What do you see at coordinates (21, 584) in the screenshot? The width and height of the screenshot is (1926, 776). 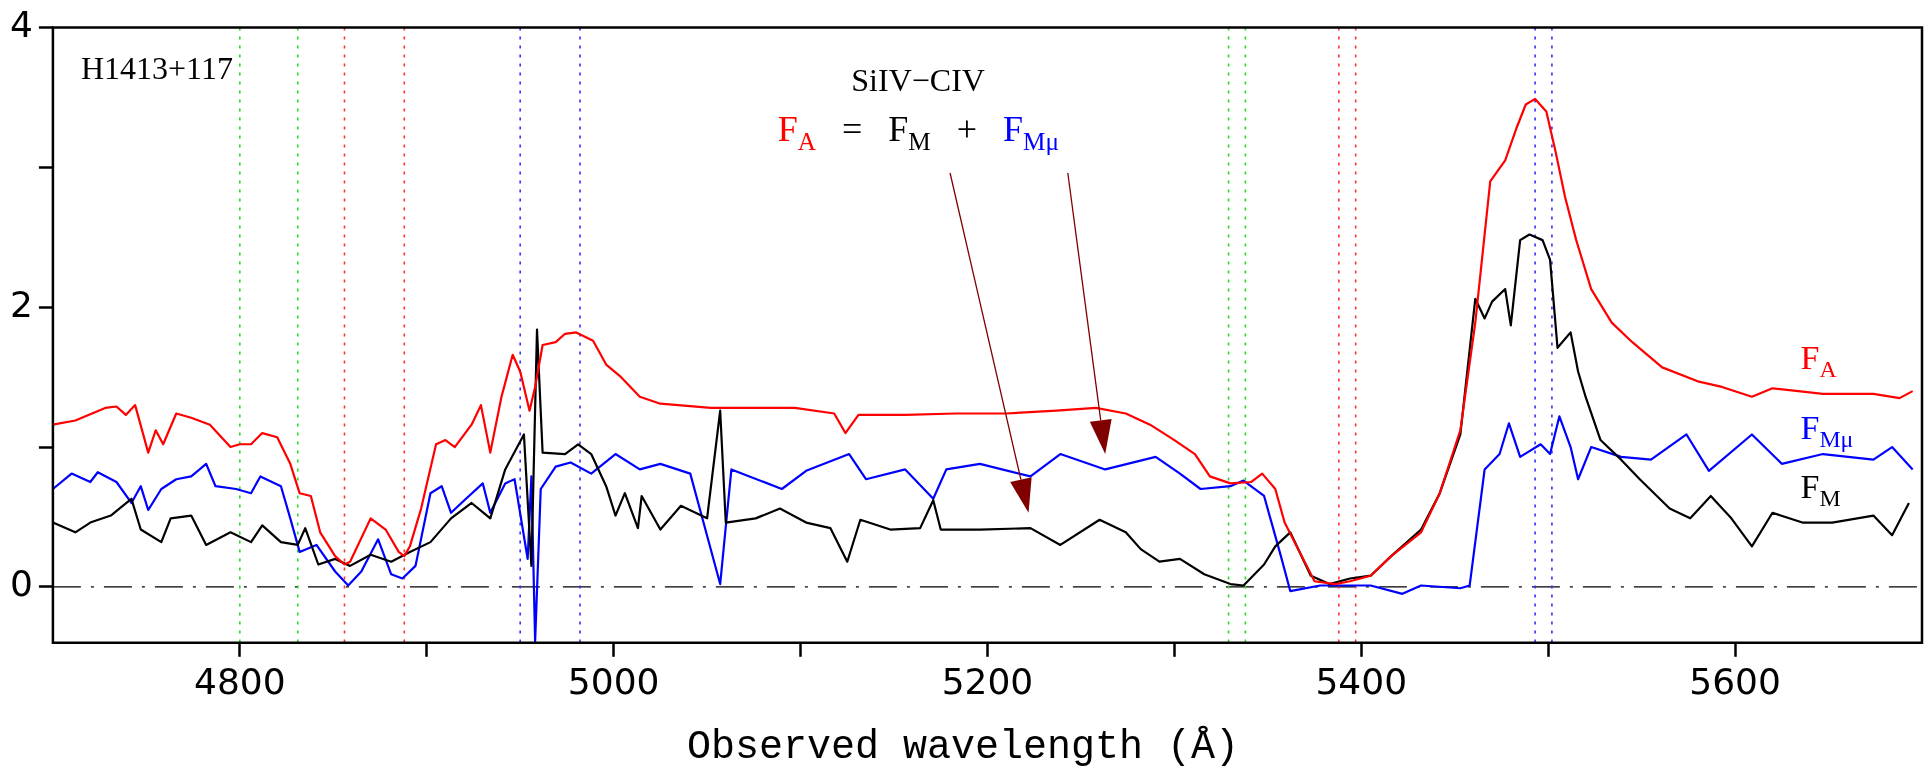 I see `y-tick-label: 0` at bounding box center [21, 584].